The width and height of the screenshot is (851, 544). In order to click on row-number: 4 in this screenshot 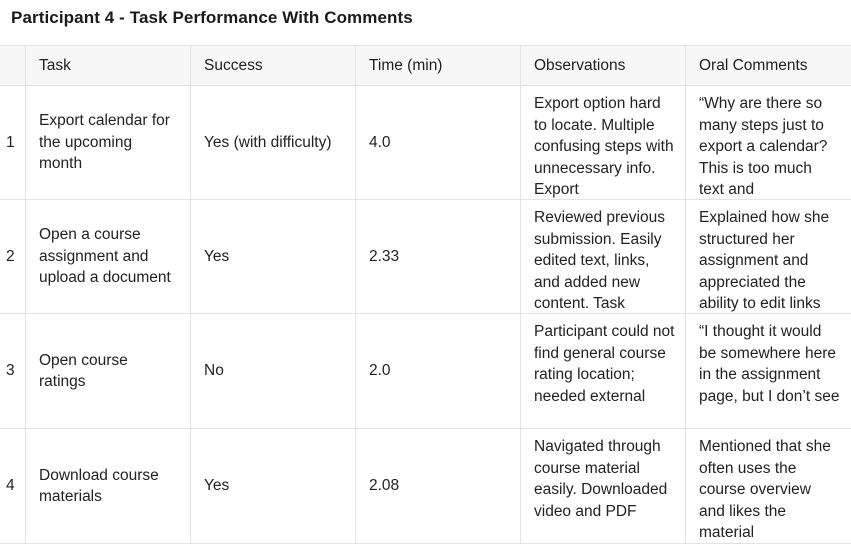, I will do `click(13, 486)`.